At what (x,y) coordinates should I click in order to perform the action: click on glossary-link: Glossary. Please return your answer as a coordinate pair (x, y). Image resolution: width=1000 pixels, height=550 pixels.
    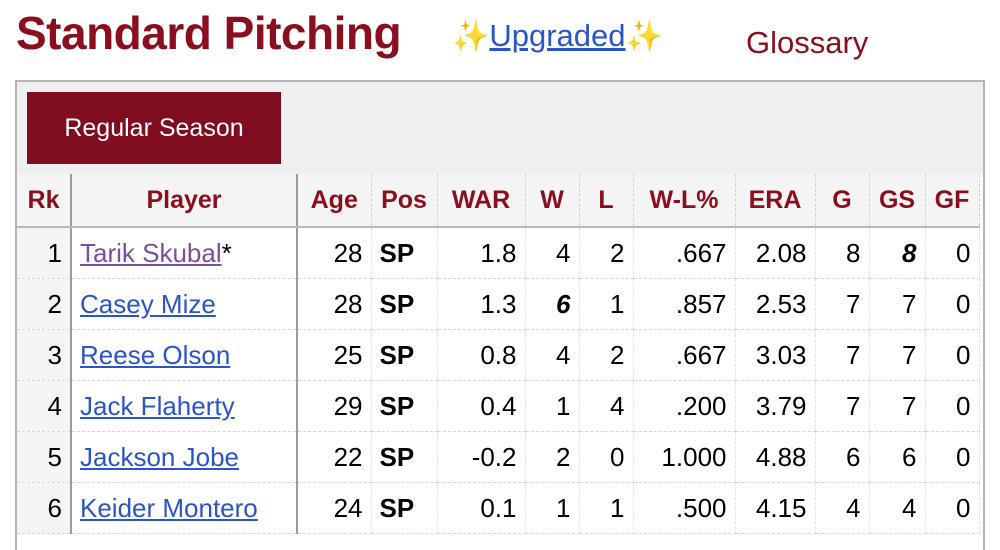
    Looking at the image, I should click on (807, 42).